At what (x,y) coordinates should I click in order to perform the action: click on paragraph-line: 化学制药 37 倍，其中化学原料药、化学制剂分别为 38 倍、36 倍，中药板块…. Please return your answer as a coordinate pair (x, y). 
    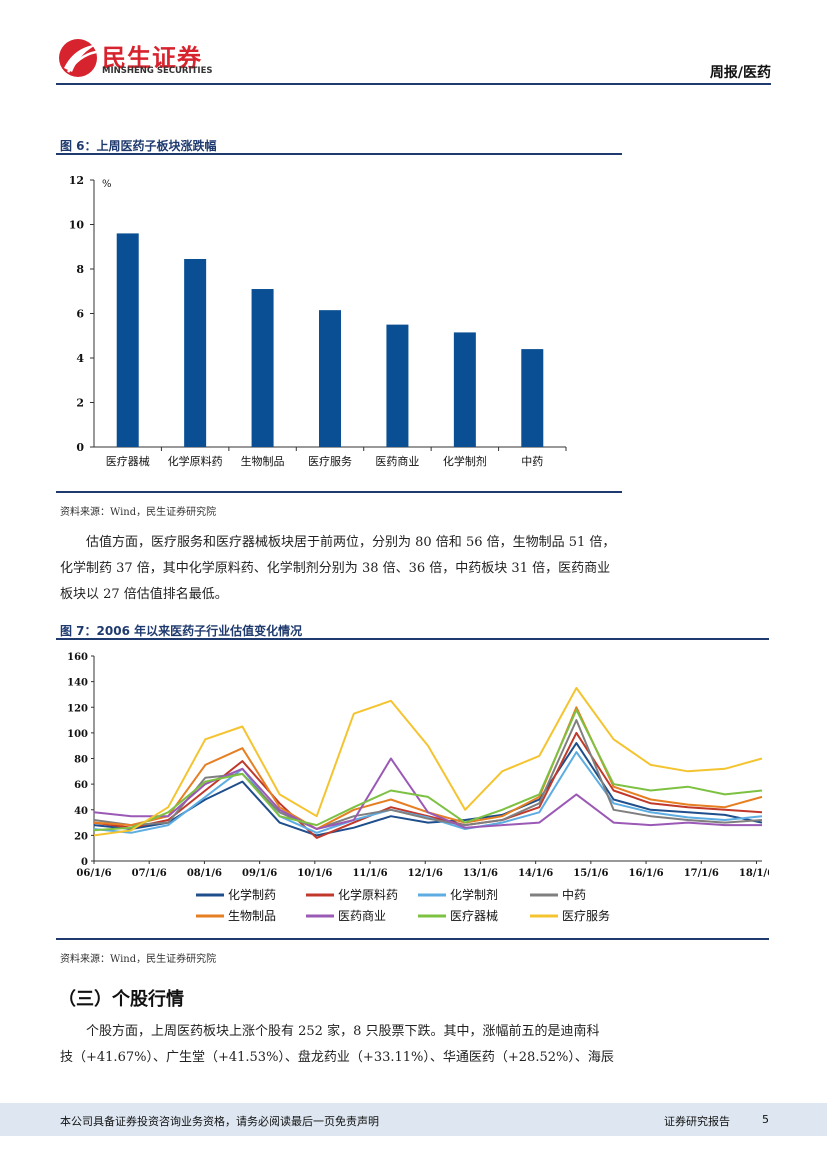
    Looking at the image, I should click on (335, 568).